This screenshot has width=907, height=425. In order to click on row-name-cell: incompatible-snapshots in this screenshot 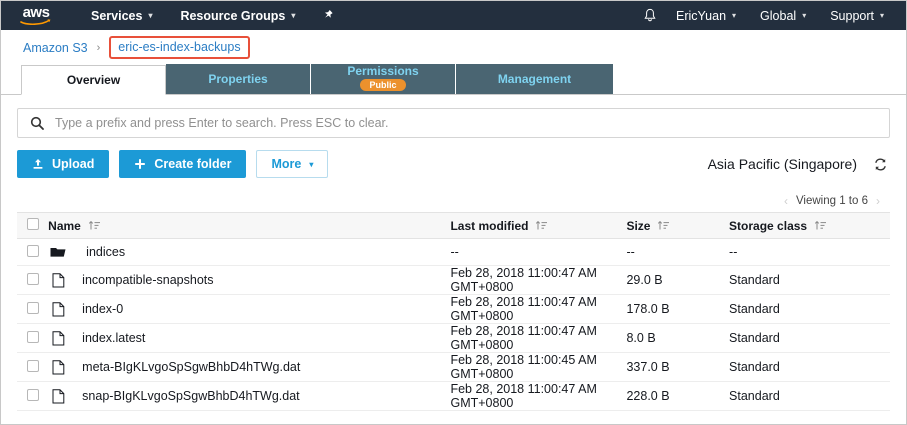, I will do `click(249, 280)`.